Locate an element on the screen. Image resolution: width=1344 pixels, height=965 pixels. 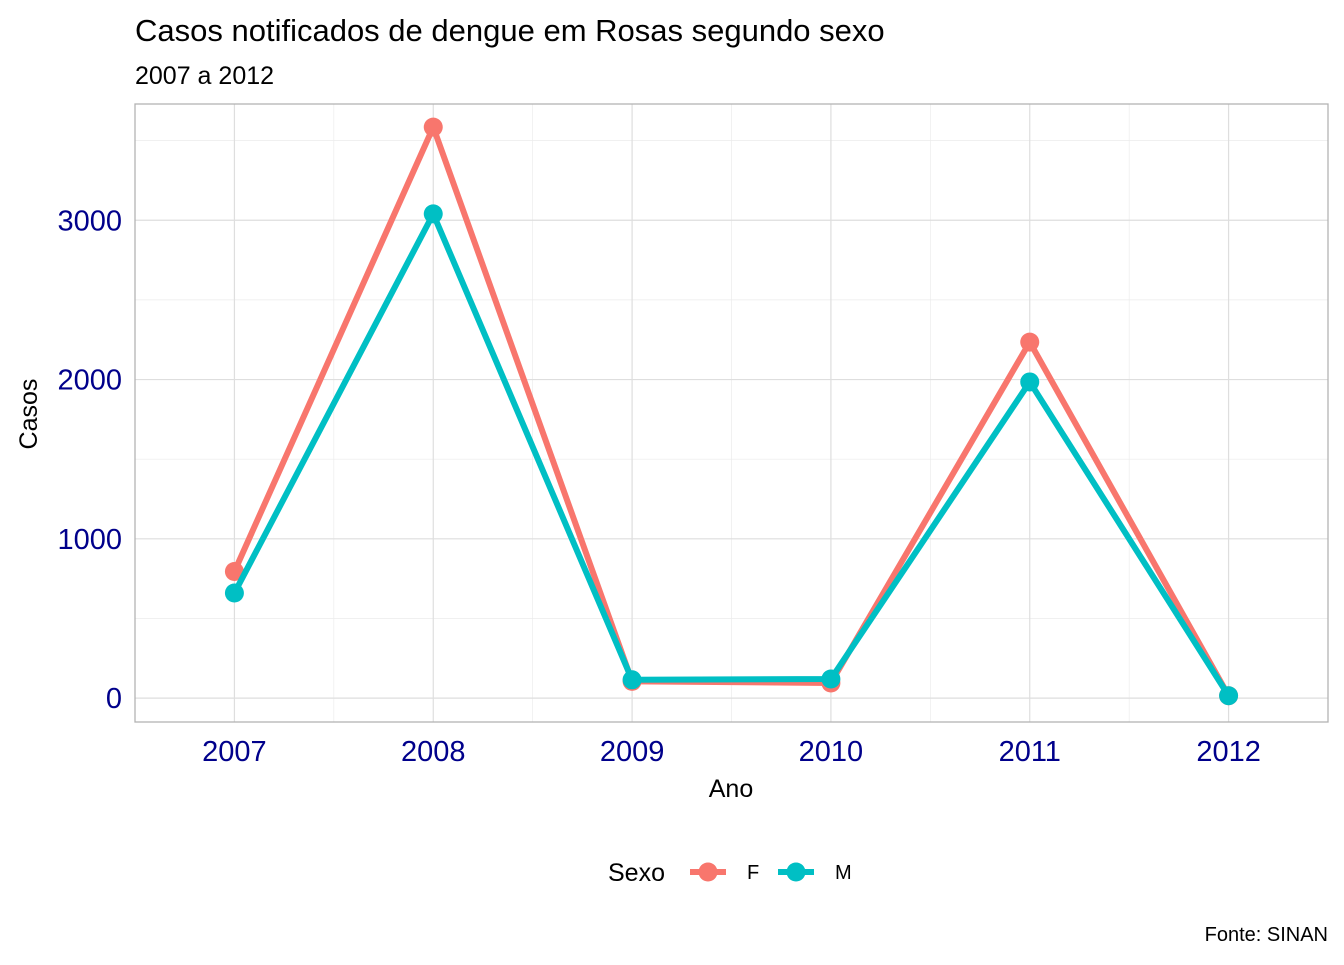
y-tick-label: 2000 is located at coordinates (89, 381).